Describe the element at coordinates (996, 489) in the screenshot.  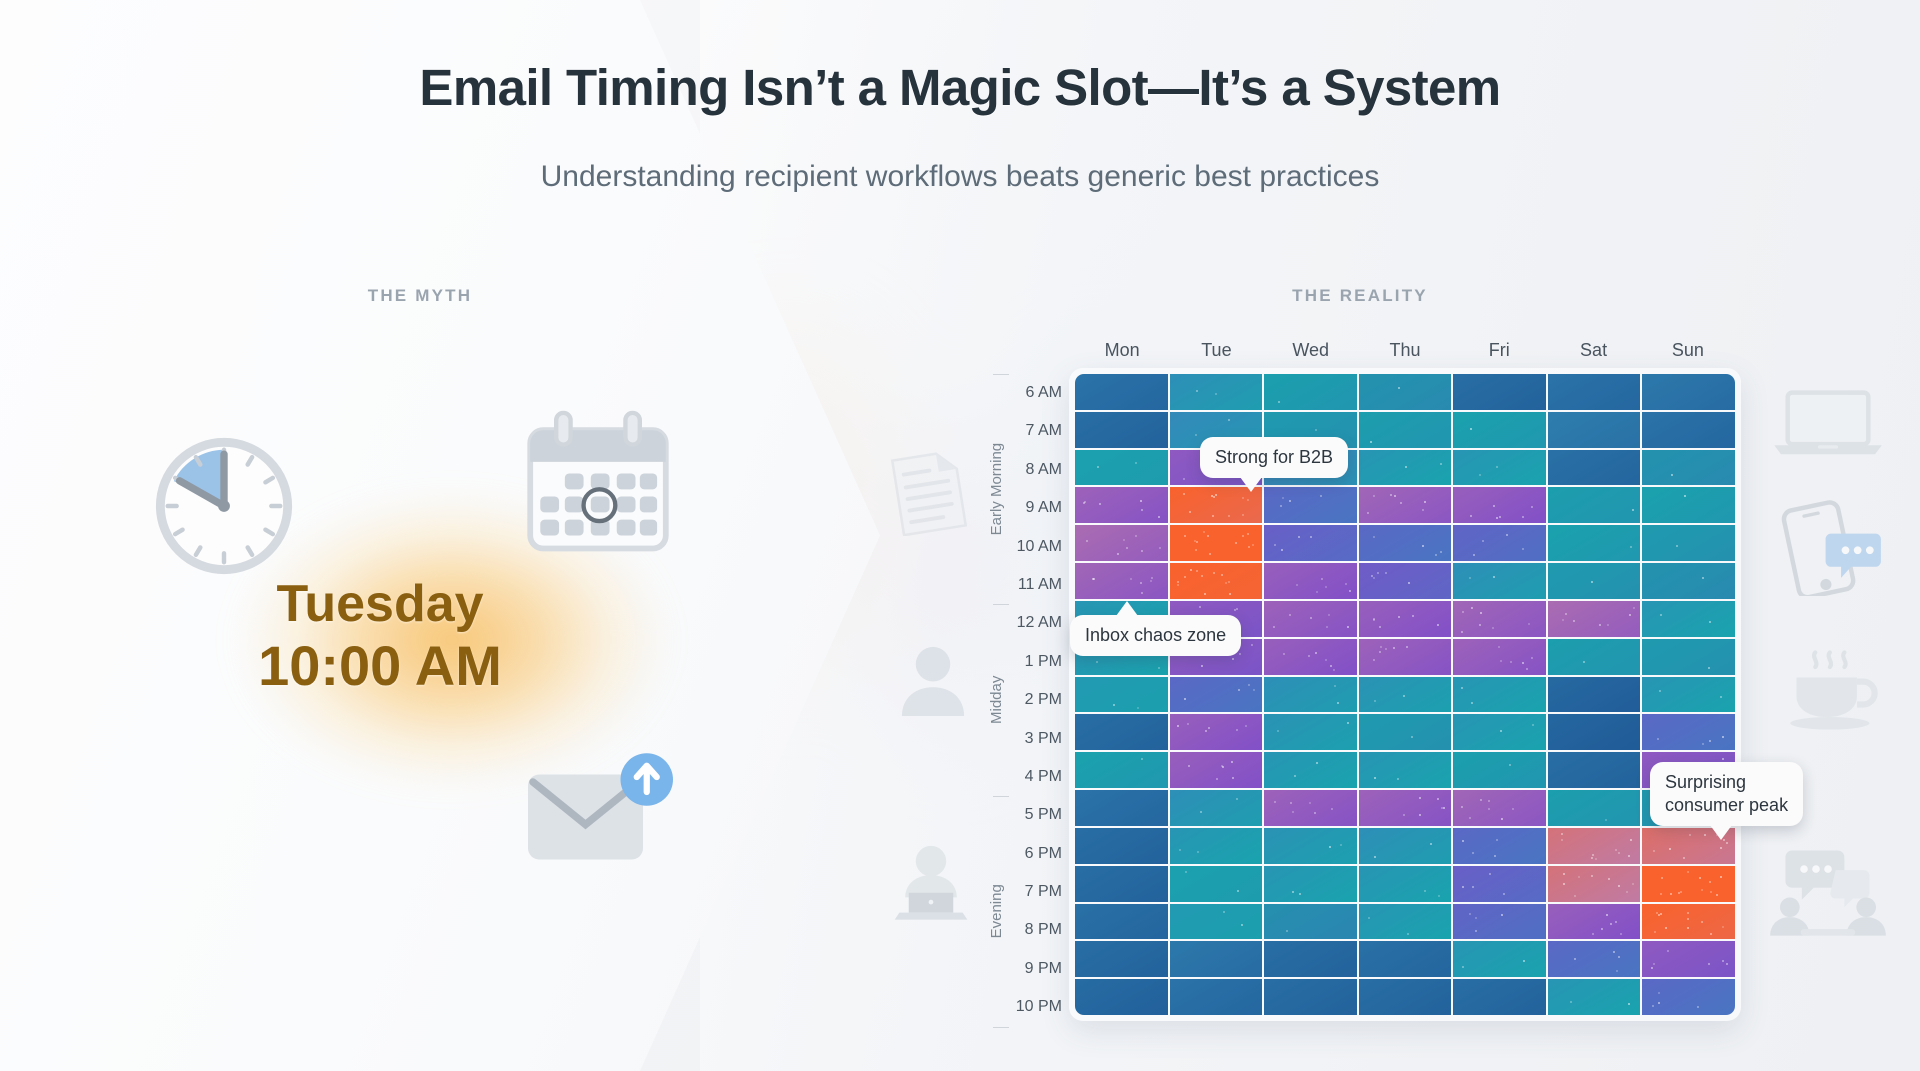
I see `heatmap-band-label: Early Morning` at that location.